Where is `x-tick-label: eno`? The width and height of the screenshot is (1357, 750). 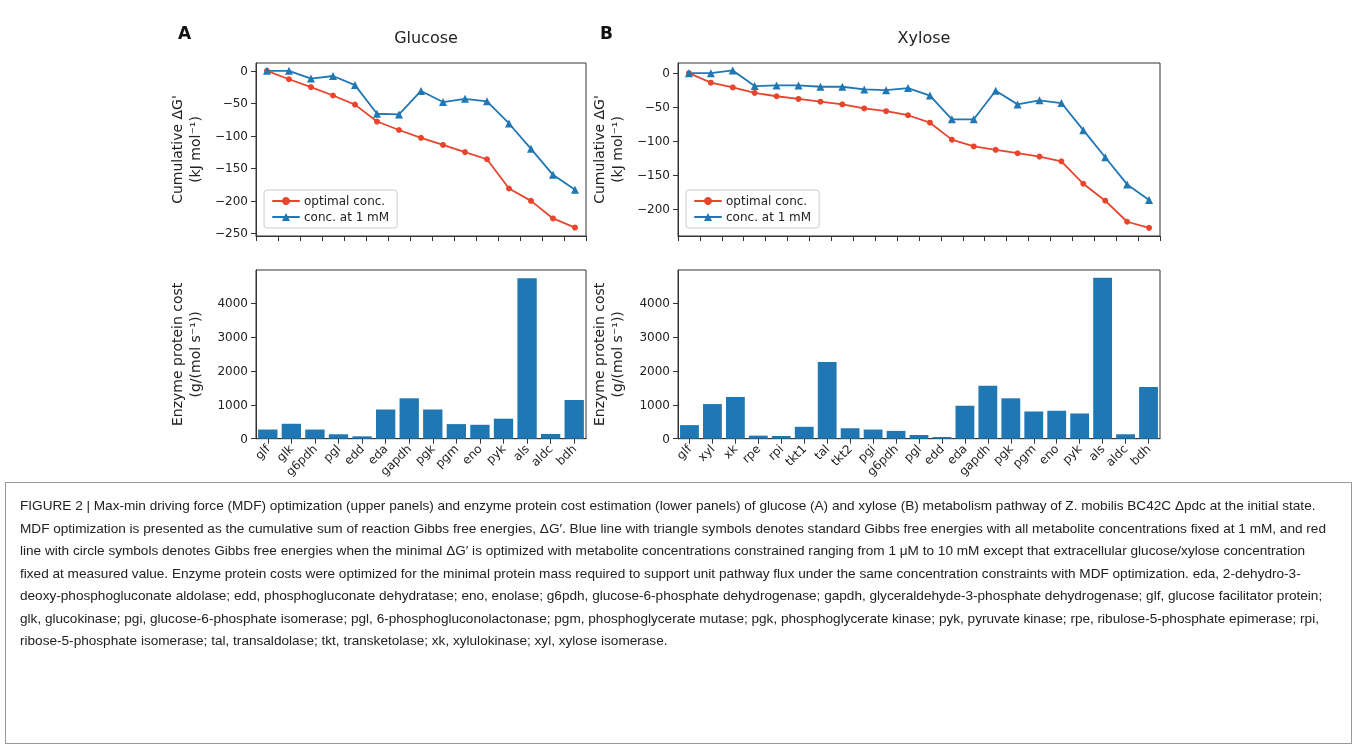
x-tick-label: eno is located at coordinates (472, 454).